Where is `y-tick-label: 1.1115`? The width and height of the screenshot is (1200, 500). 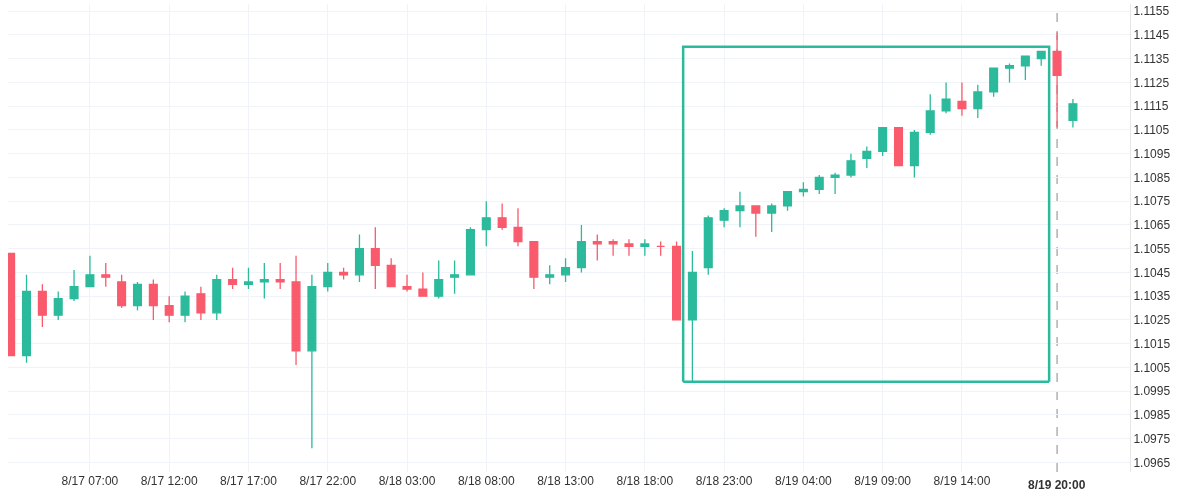
y-tick-label: 1.1115 is located at coordinates (1151, 106).